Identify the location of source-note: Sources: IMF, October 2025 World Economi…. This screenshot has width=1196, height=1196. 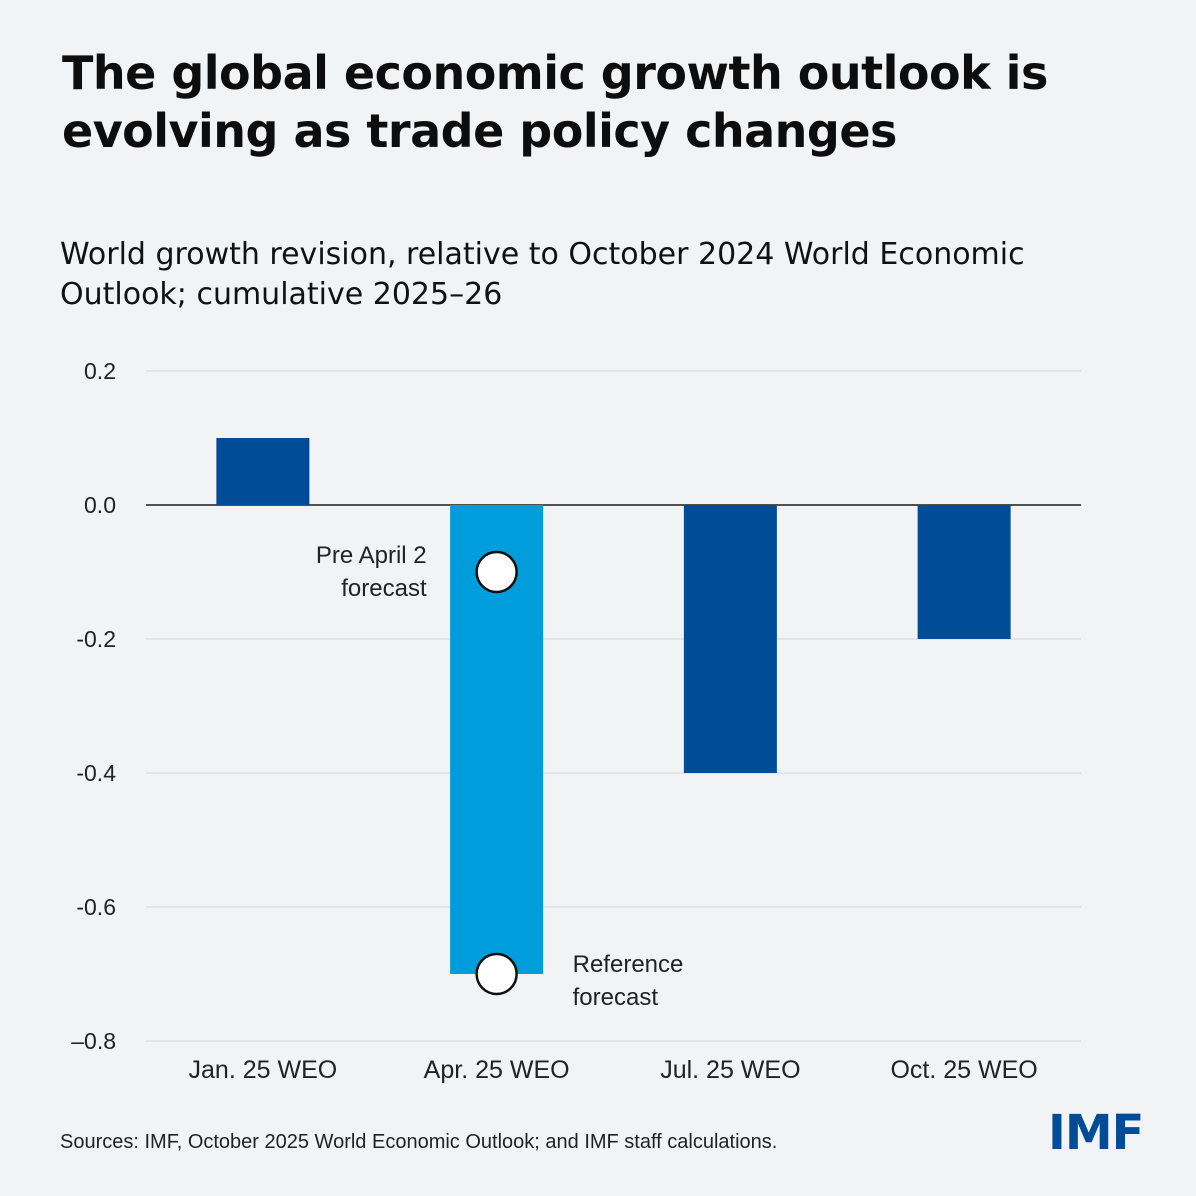
(419, 1142).